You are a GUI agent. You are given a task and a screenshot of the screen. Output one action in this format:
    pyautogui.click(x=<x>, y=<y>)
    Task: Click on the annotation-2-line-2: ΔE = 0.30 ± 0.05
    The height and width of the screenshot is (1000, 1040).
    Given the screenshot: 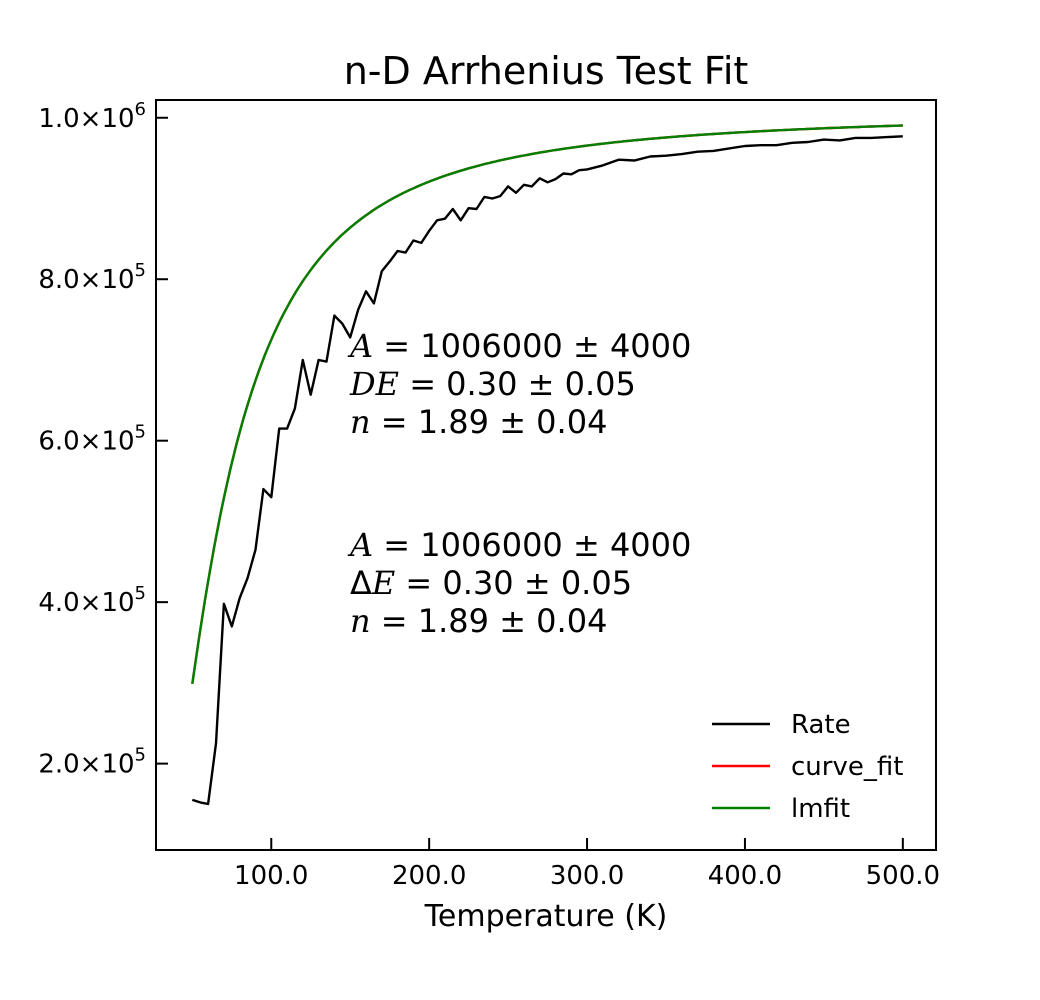 What is the action you would take?
    pyautogui.click(x=491, y=583)
    